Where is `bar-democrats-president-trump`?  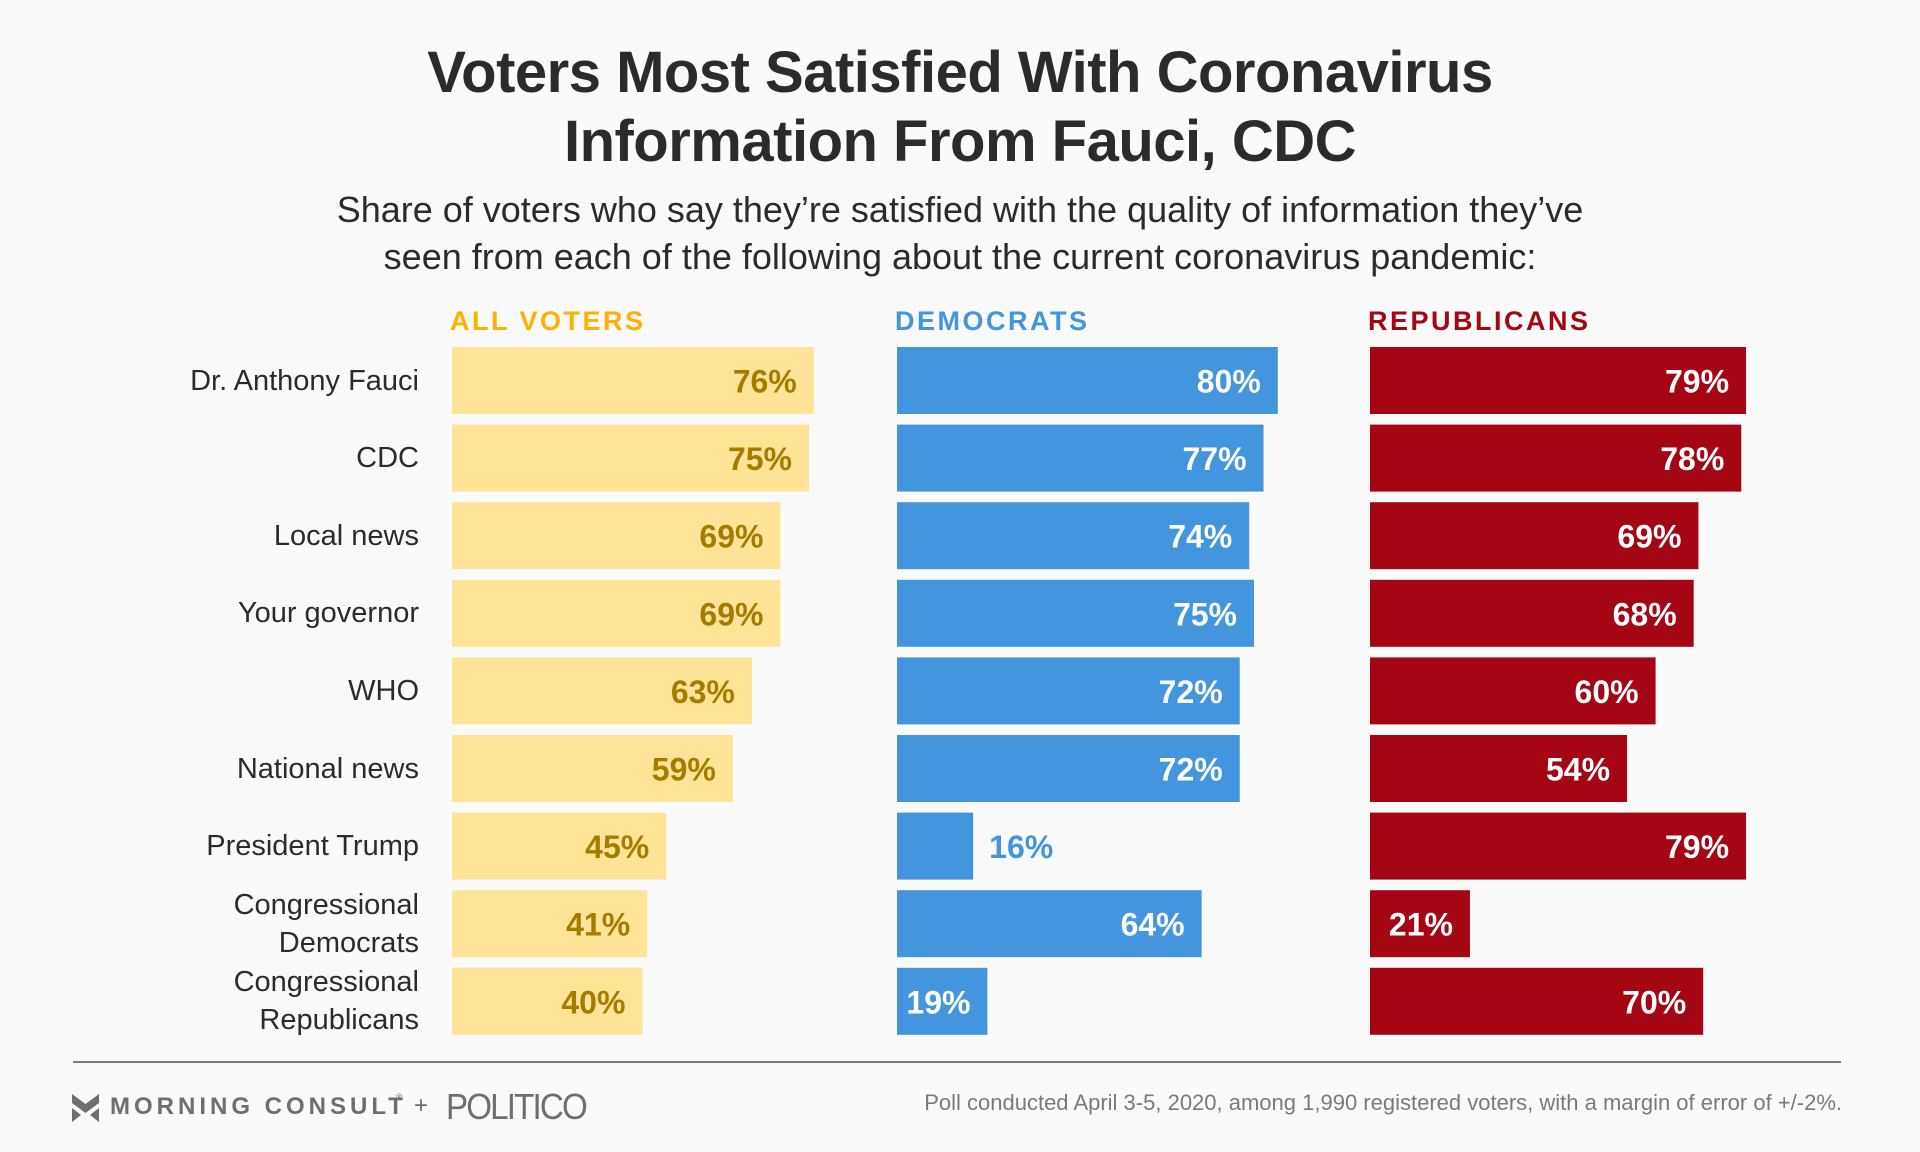 bar-democrats-president-trump is located at coordinates (935, 846).